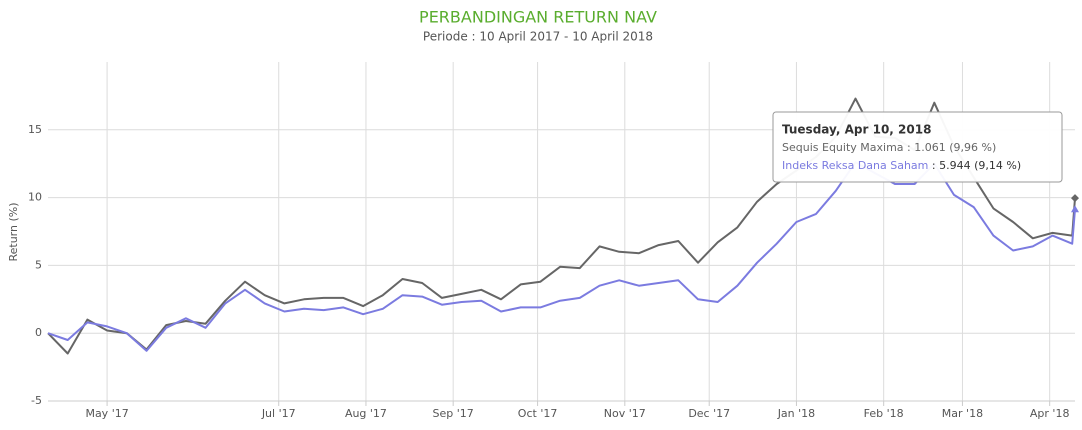 The height and width of the screenshot is (430, 1082). I want to click on tooltip-header: Tuesday, Apr 10, 2018, so click(856, 130).